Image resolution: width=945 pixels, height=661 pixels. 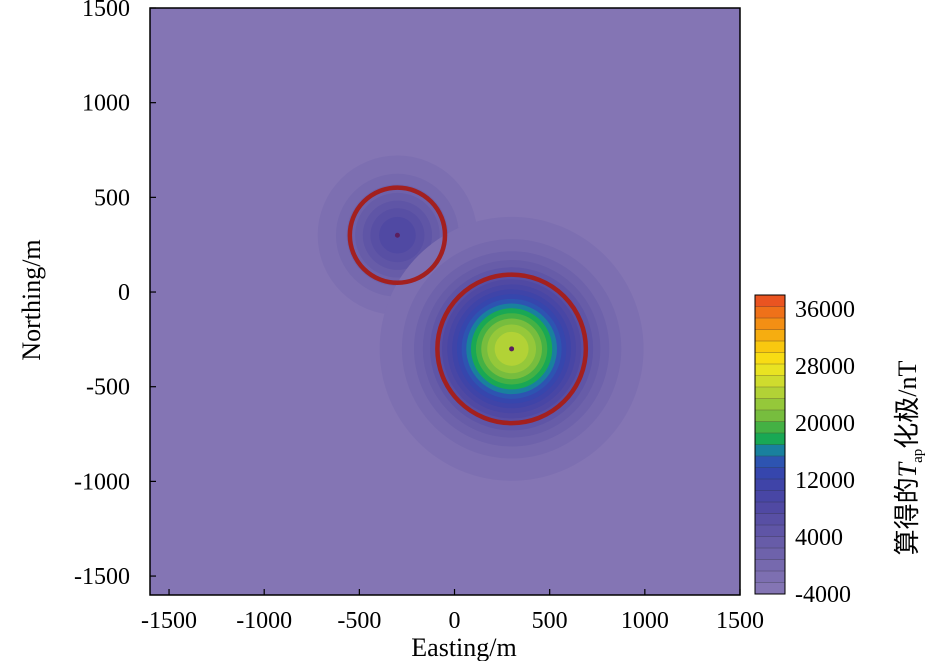 I want to click on y-tick-label: -1500, so click(x=102, y=577).